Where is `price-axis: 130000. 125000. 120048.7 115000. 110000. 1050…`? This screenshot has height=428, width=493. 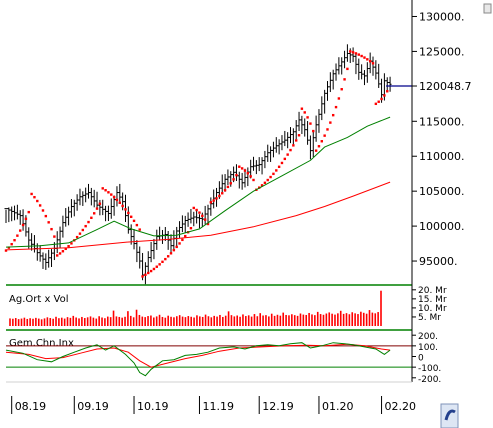
price-axis: 130000. 125000. 120048.7 115000. 110000. 1050… is located at coordinates (442, 139).